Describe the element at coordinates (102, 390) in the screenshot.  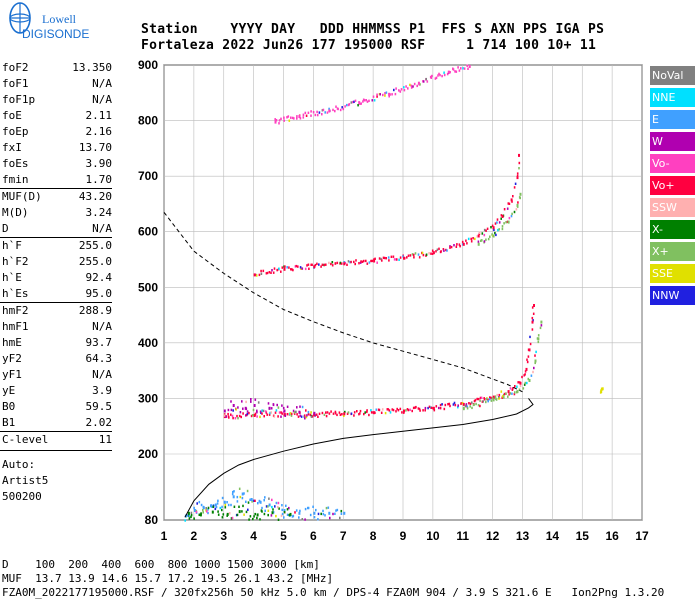
I see `param-value: 3.9` at that location.